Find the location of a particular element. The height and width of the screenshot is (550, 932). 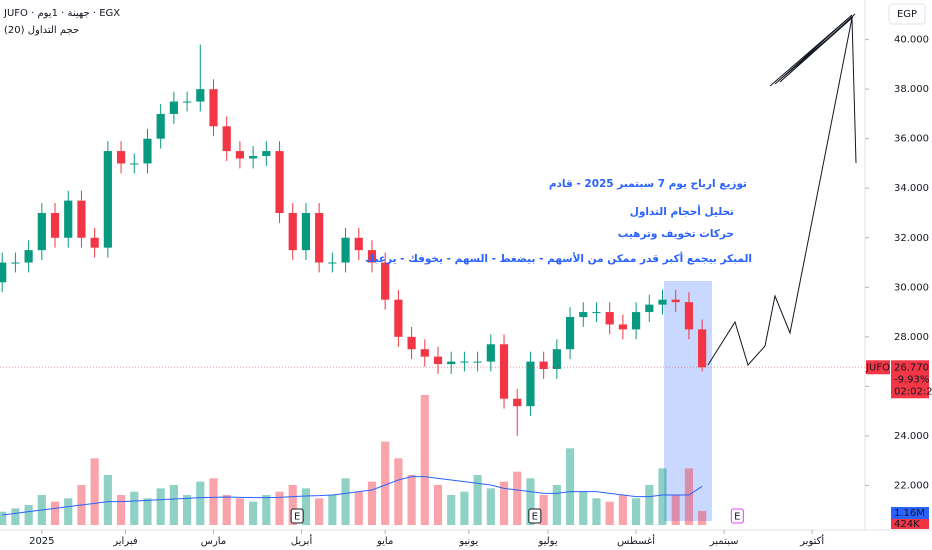

x-tick-label: مايو is located at coordinates (384, 541).